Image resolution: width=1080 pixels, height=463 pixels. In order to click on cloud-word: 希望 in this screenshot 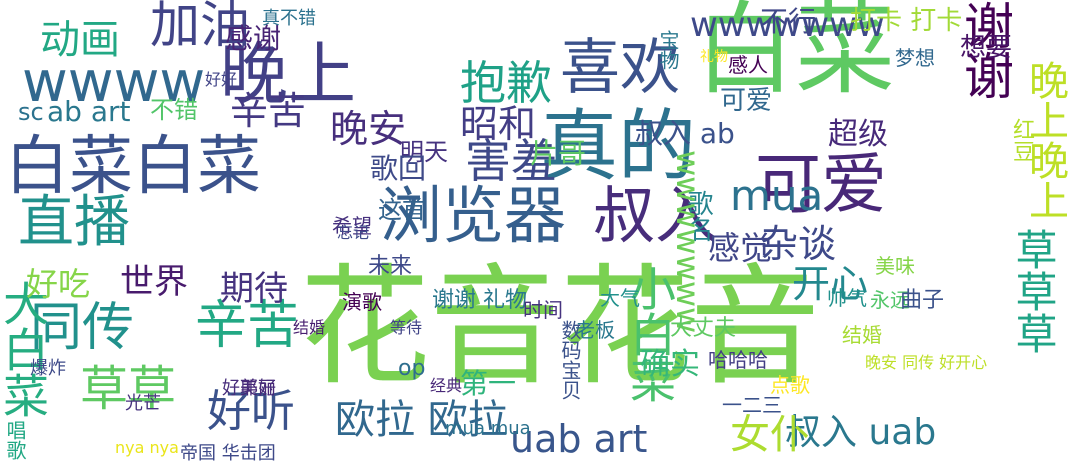, I will do `click(352, 226)`.